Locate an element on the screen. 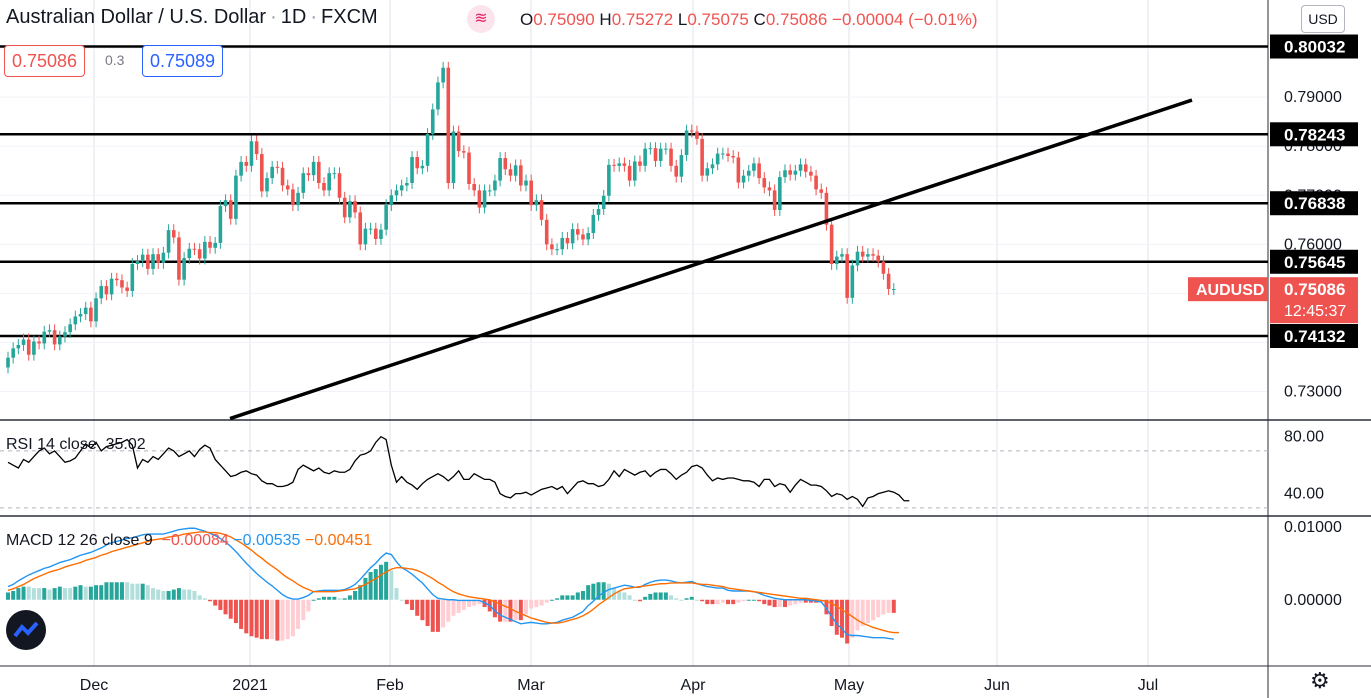  currency-button: USD is located at coordinates (1323, 19).